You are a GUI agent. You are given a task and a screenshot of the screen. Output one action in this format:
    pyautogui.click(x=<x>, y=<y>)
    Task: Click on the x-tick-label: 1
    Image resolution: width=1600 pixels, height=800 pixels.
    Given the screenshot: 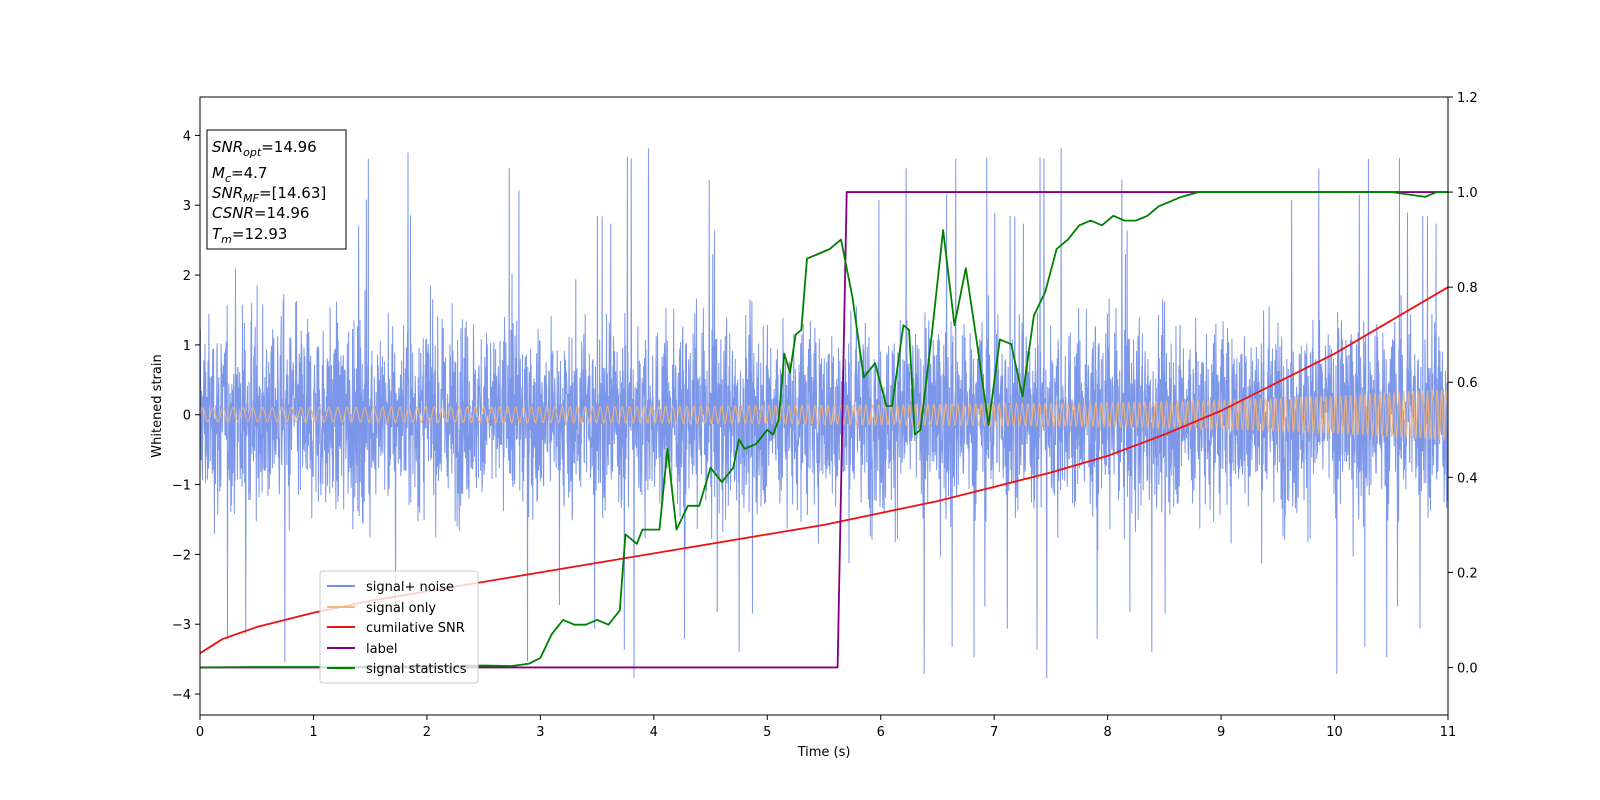 What is the action you would take?
    pyautogui.click(x=313, y=732)
    